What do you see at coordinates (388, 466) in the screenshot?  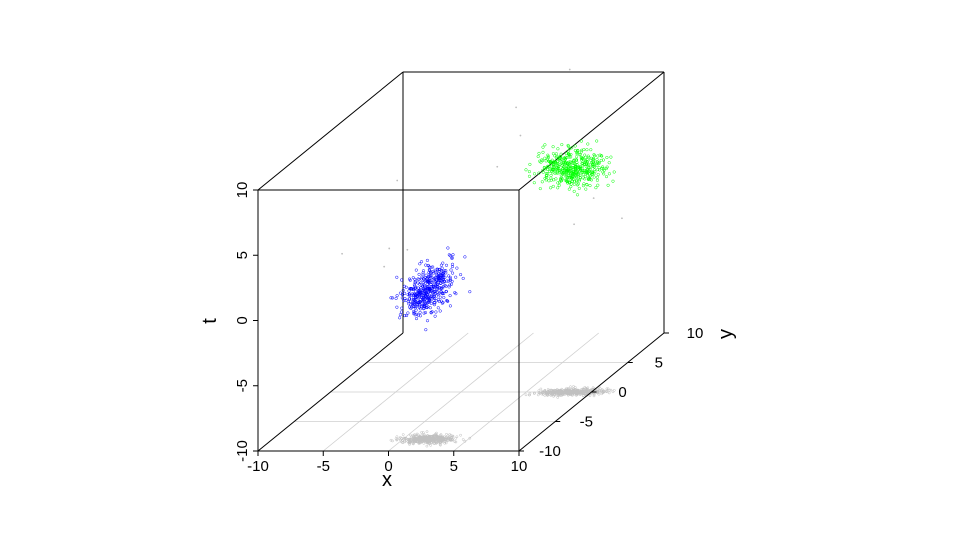 I see `x-tick-label: 0` at bounding box center [388, 466].